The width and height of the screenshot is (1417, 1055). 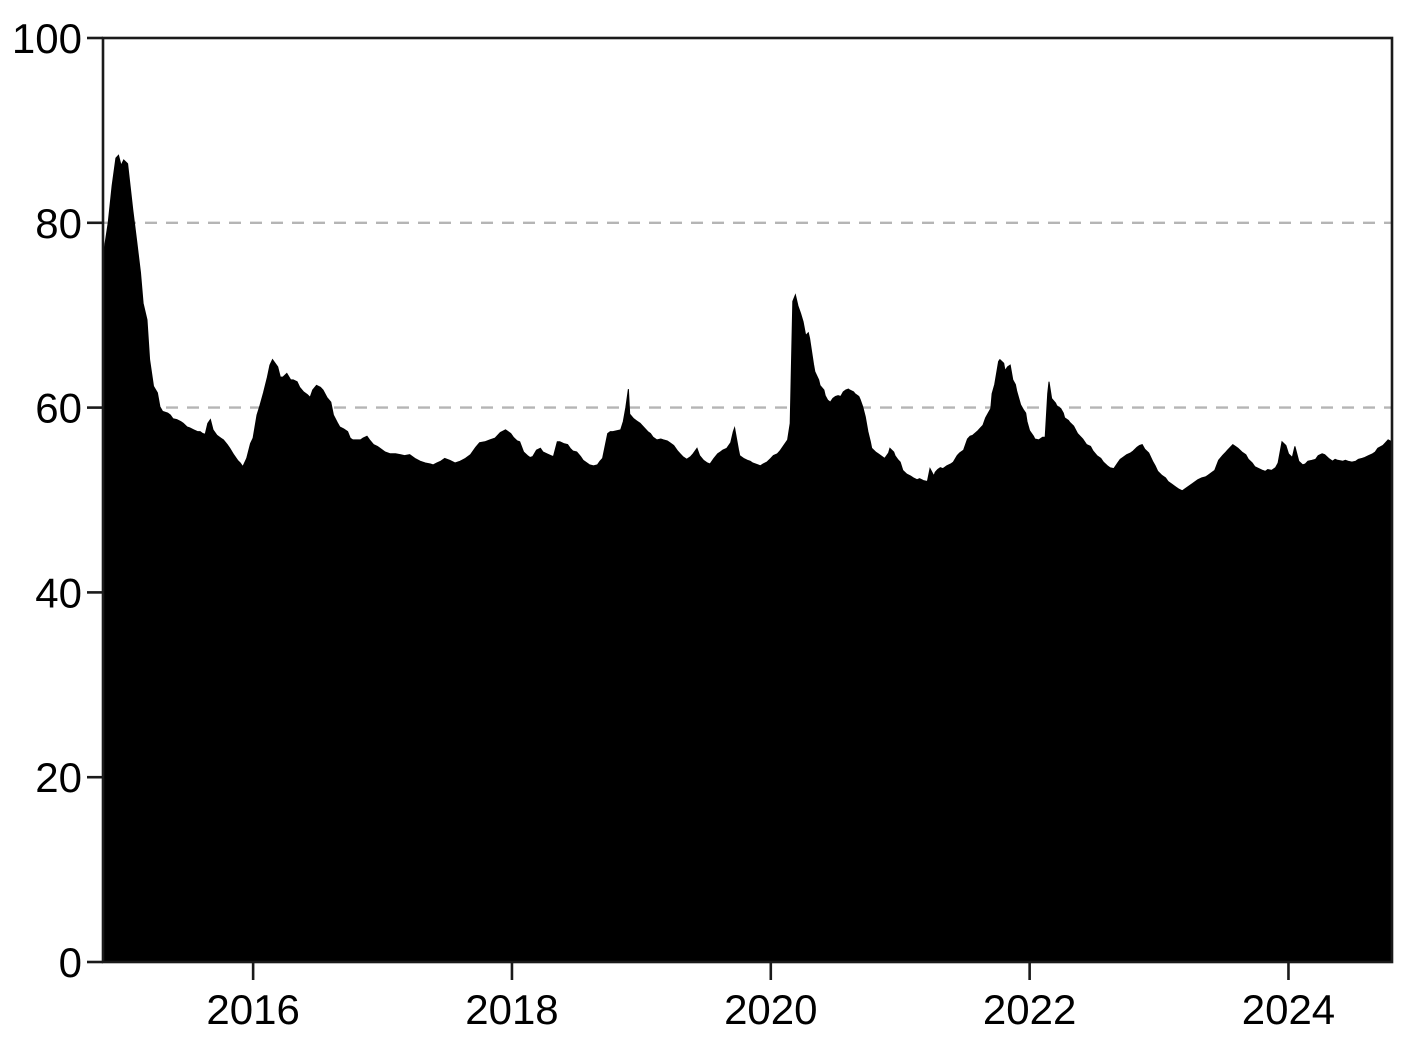 I want to click on y-tick-label: 40, so click(x=58, y=592).